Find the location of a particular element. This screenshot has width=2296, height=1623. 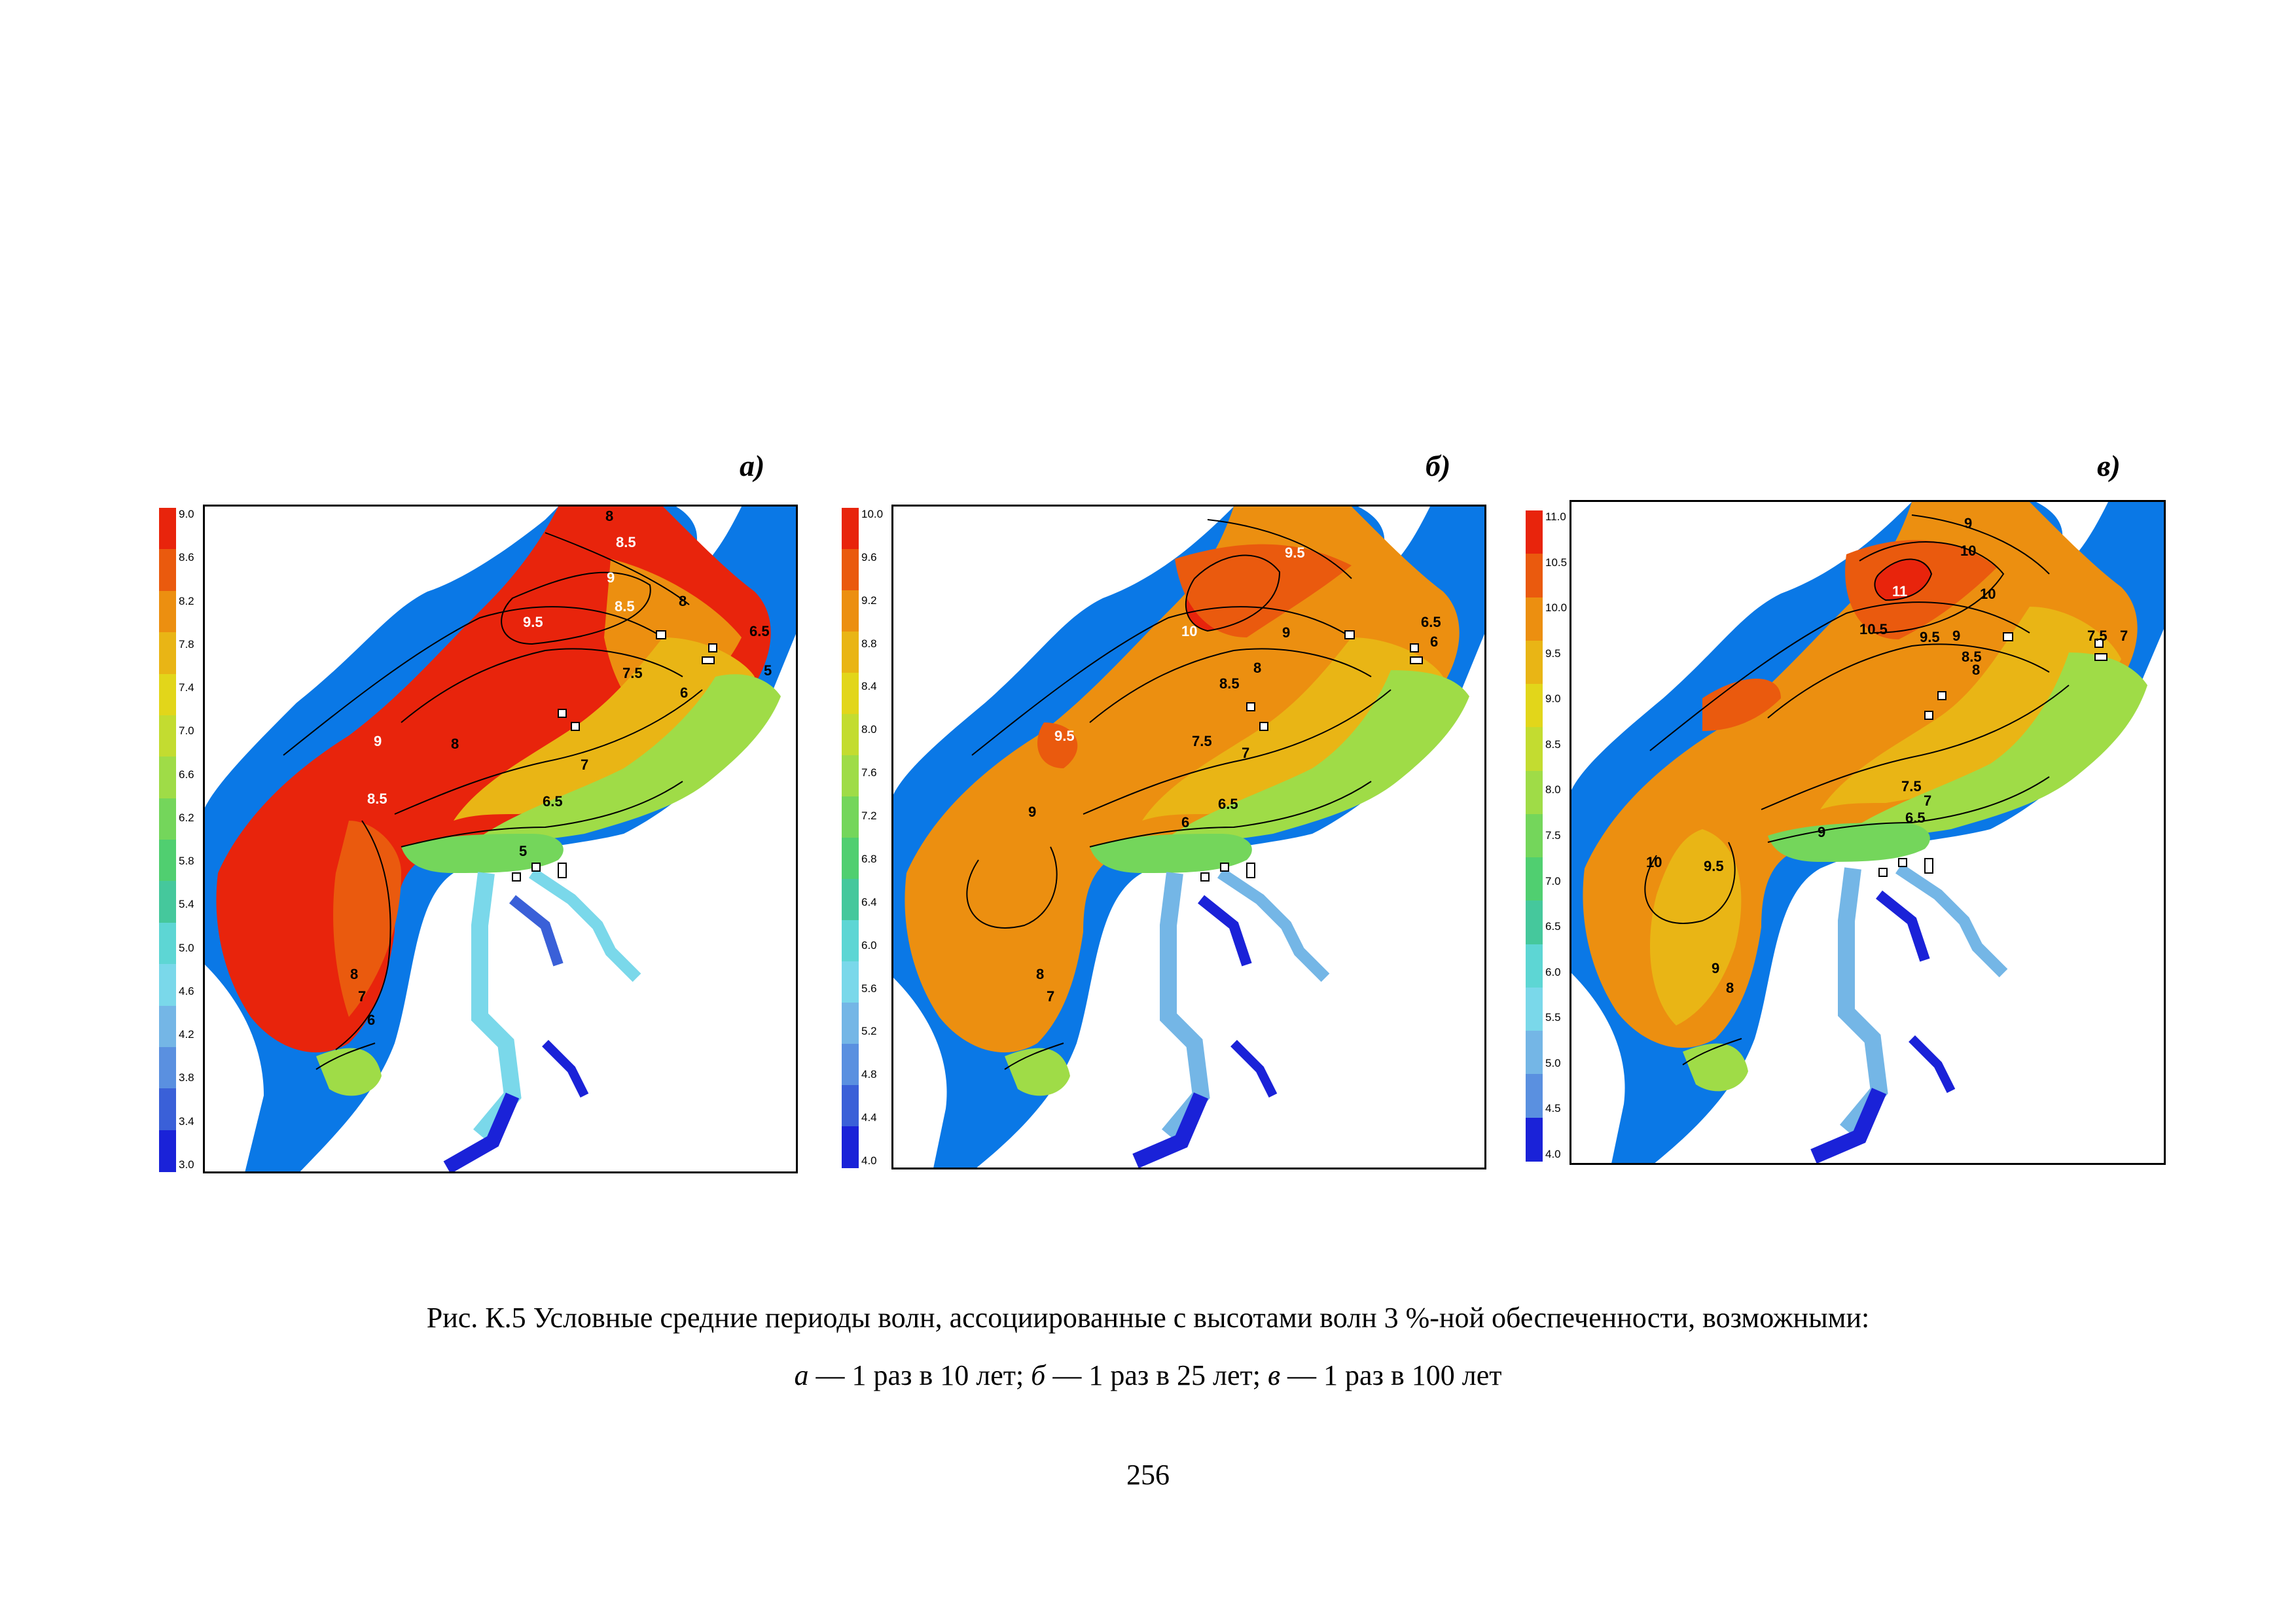

panel-a-contour-label: 9.5 is located at coordinates (533, 622).